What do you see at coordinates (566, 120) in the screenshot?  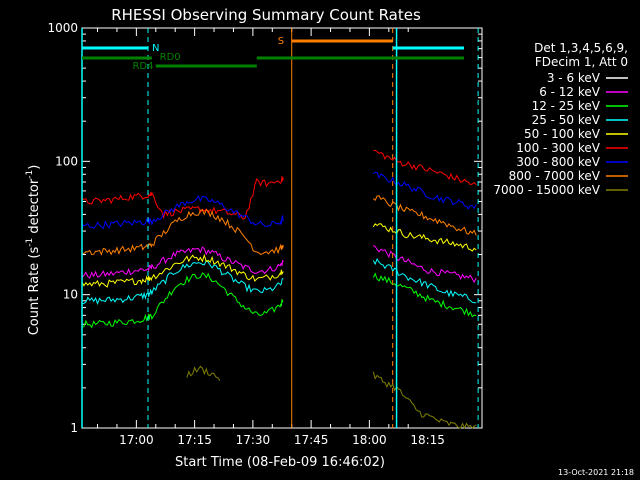 I see `legend-label-3: 25 - 50 keV` at bounding box center [566, 120].